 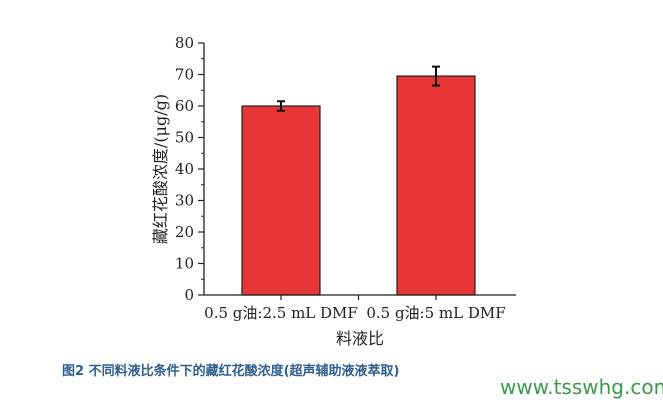 What do you see at coordinates (184, 264) in the screenshot?
I see `y-tick-label: 10` at bounding box center [184, 264].